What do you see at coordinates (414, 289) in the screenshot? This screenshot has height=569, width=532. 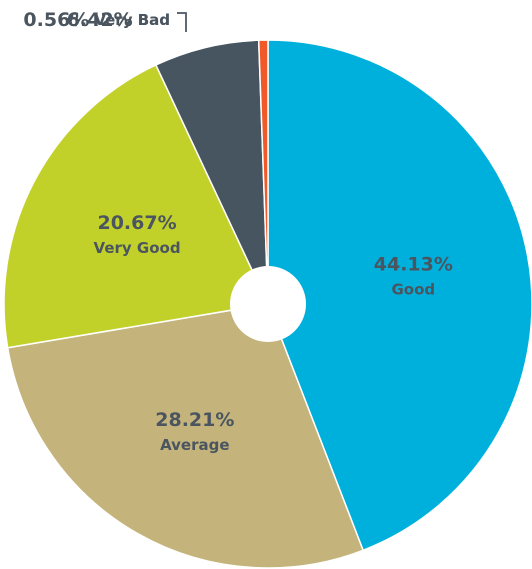 I see `slice-category-label: Good` at bounding box center [414, 289].